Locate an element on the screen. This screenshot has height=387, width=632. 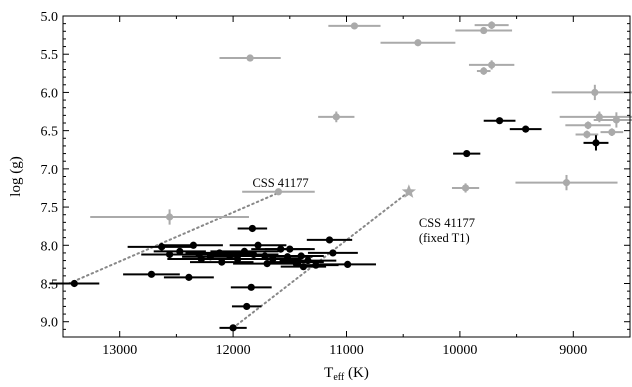
x-axis-label-unit: (K) is located at coordinates (356, 373).